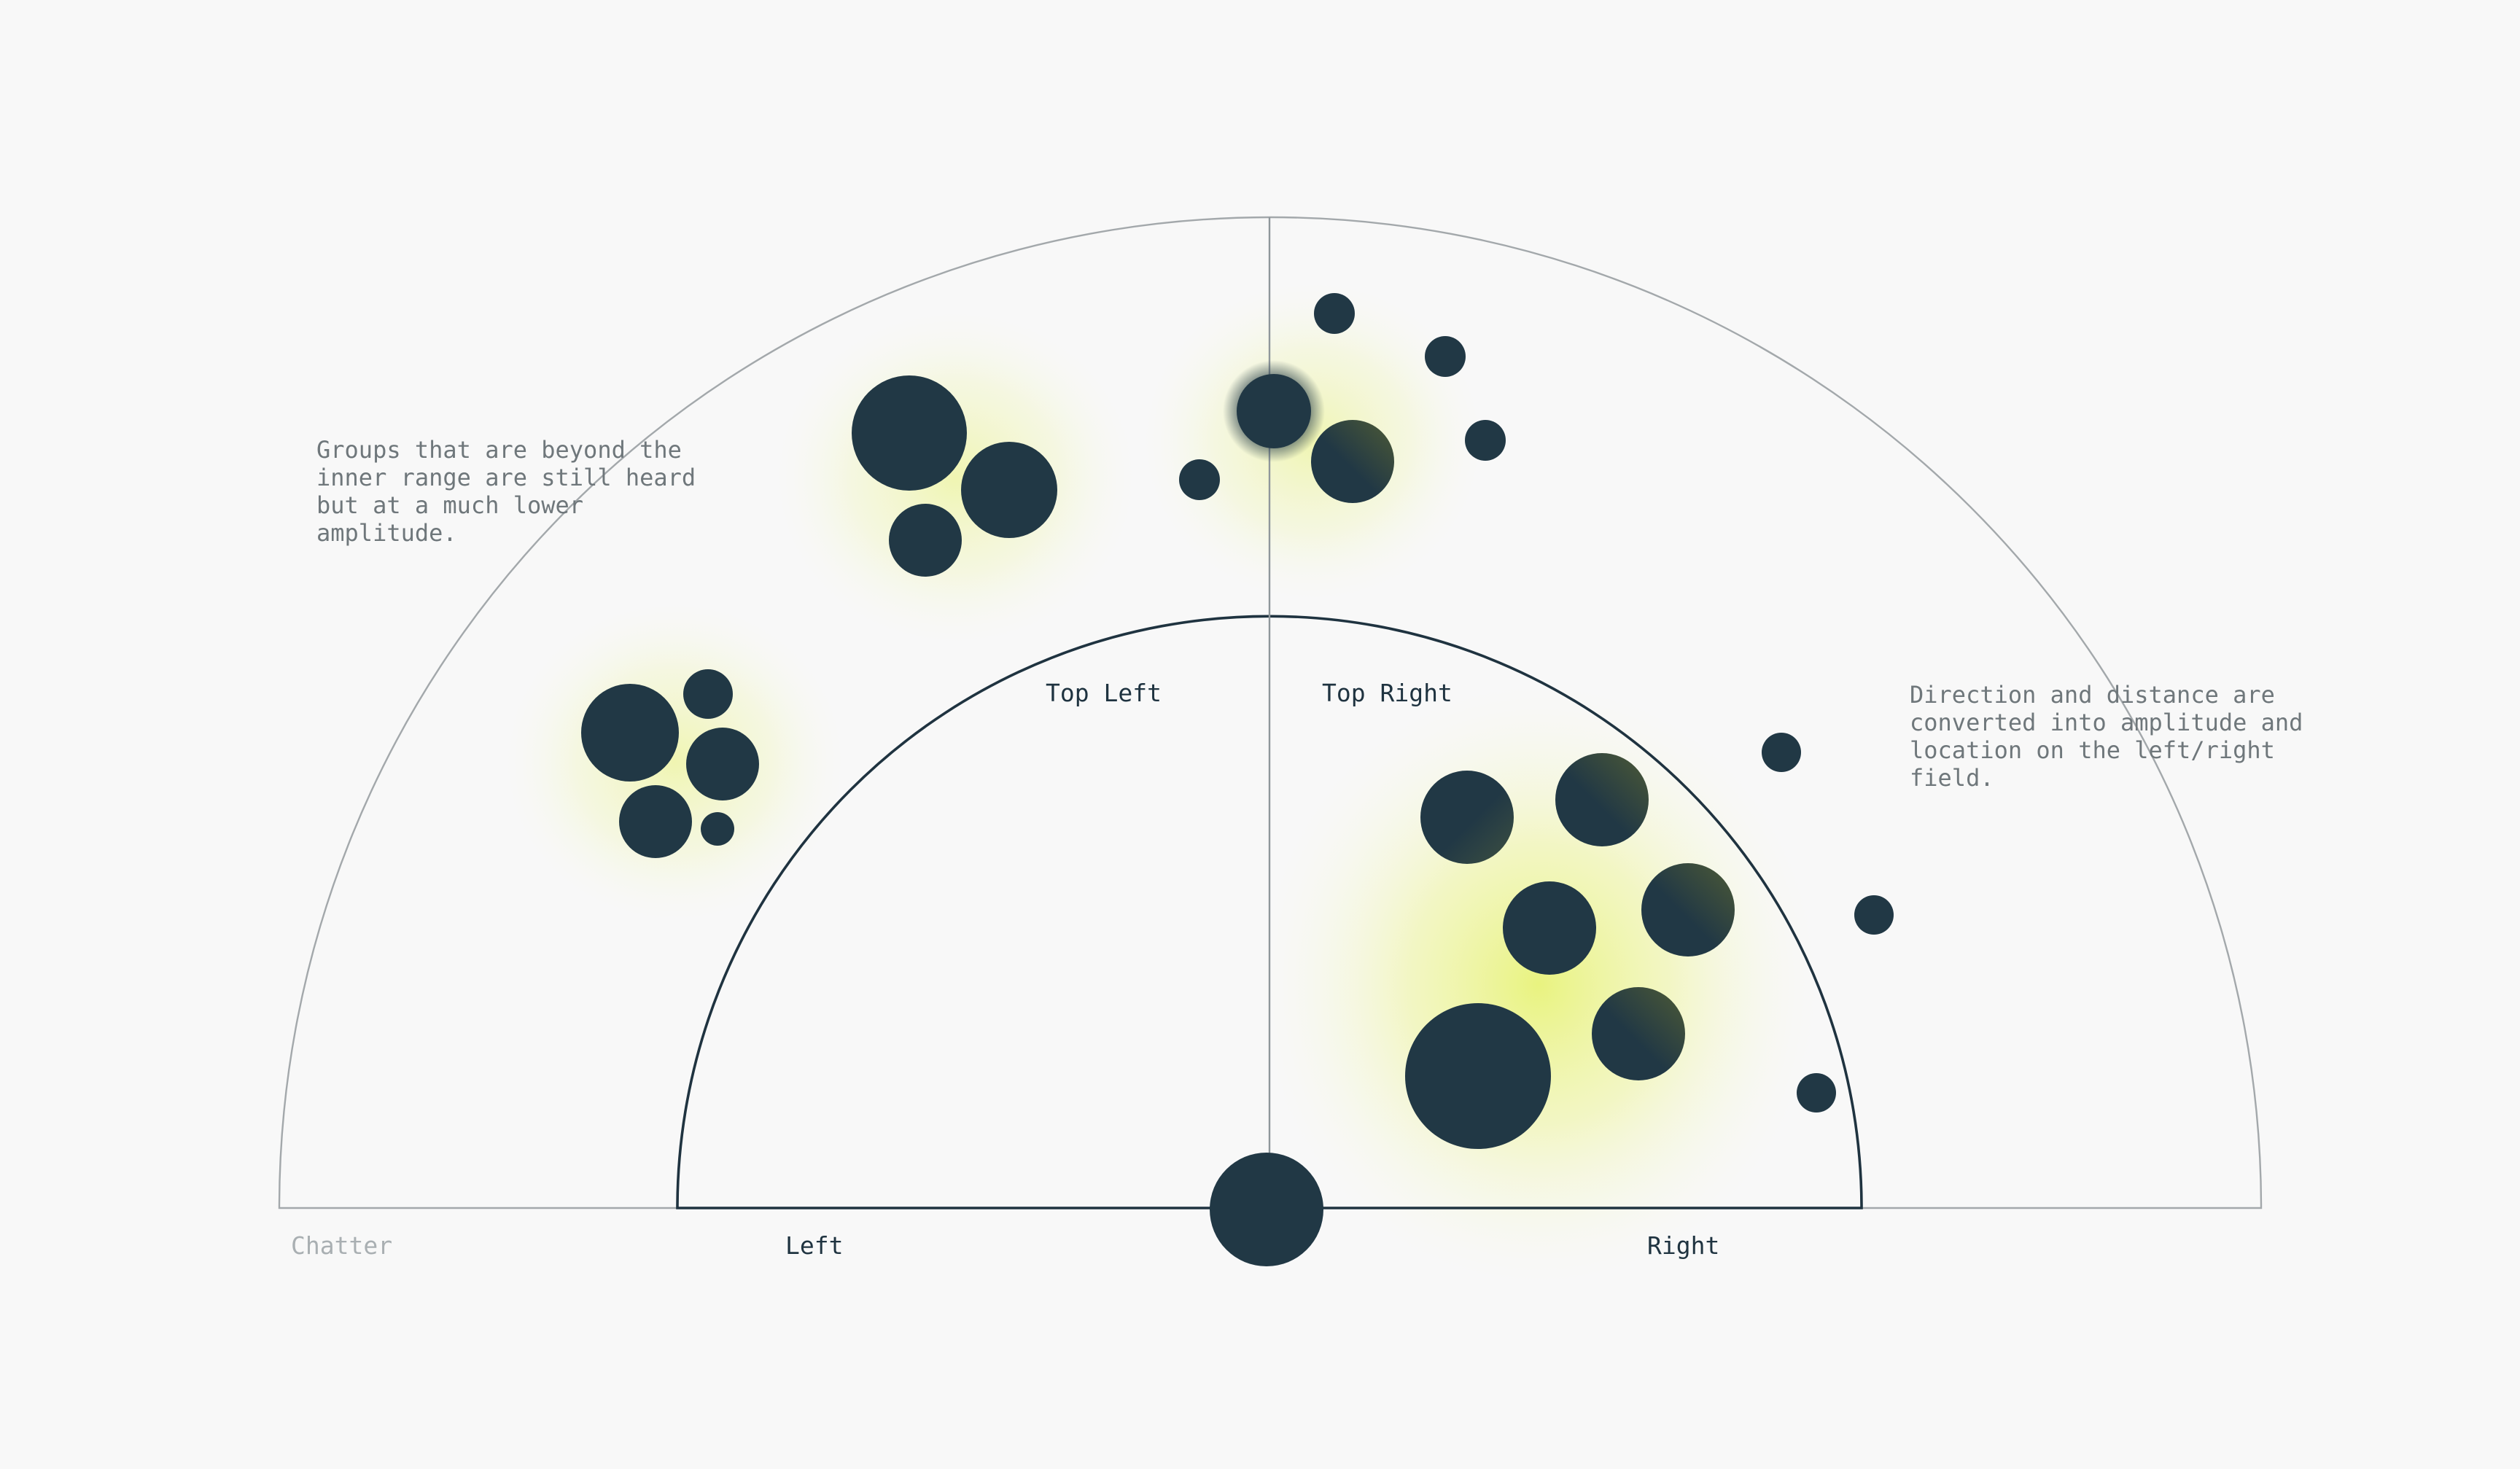 This screenshot has height=1469, width=2520. I want to click on listener-dot-icon, so click(1266, 1209).